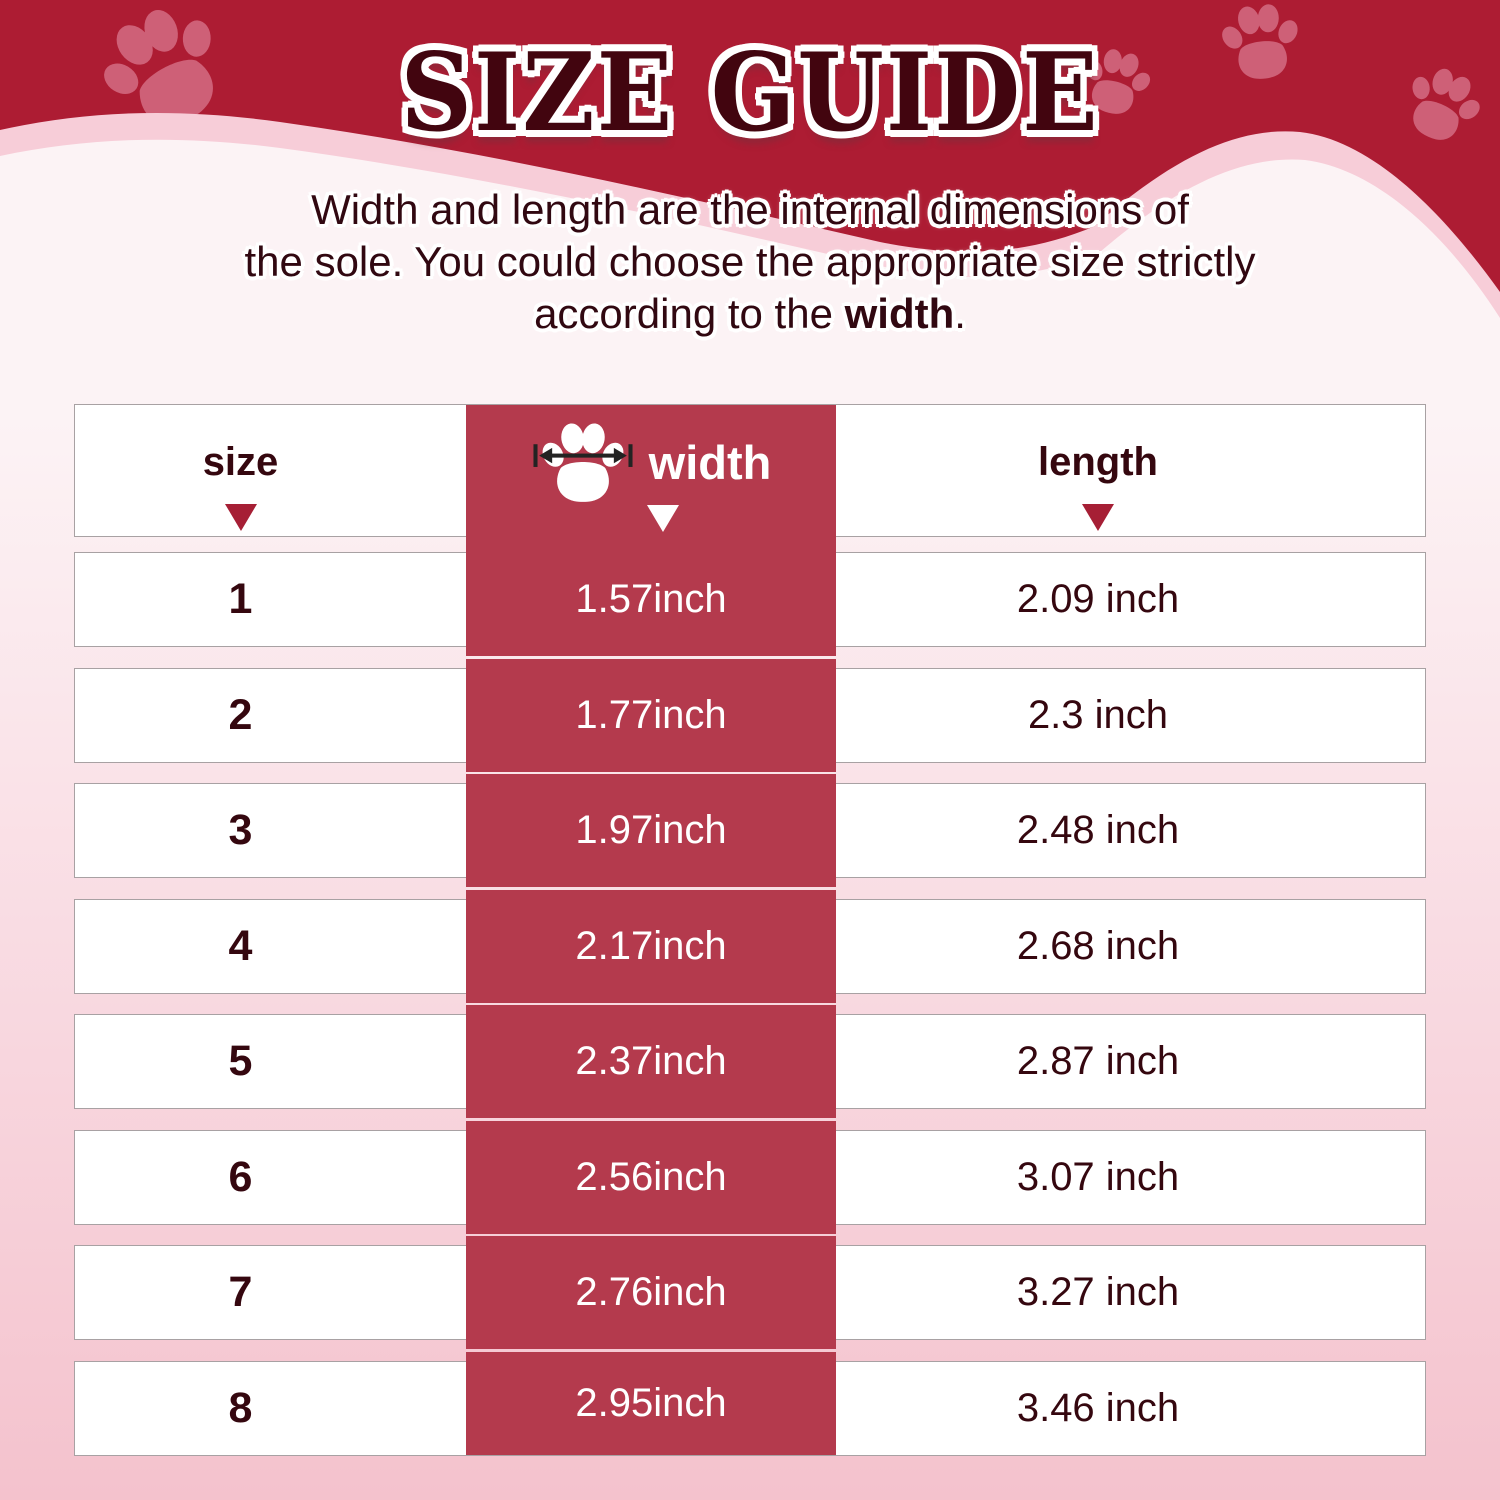 The height and width of the screenshot is (1500, 1500). I want to click on width-cell: 1.97inch, so click(651, 830).